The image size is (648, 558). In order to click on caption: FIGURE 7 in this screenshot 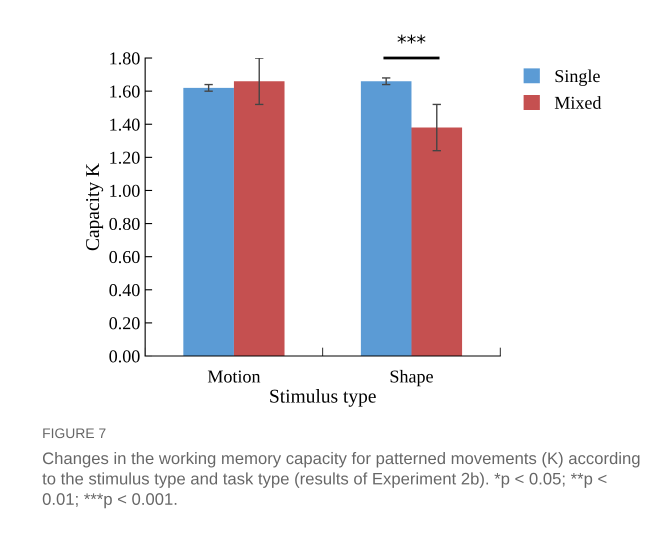, I will do `click(74, 433)`.